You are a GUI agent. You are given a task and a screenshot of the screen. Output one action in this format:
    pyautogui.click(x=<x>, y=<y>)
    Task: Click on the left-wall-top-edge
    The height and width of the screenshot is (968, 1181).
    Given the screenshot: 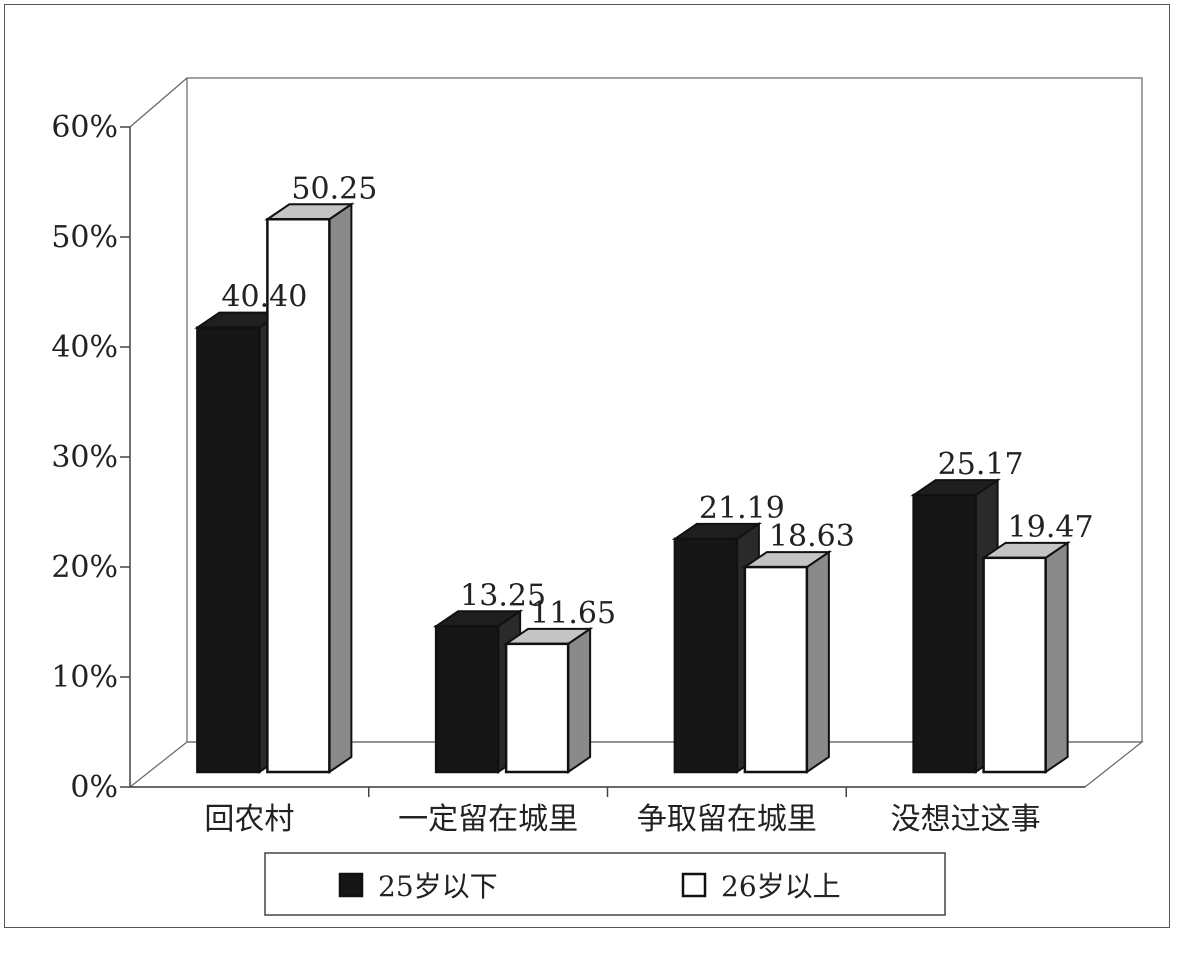 What is the action you would take?
    pyautogui.click(x=158, y=102)
    